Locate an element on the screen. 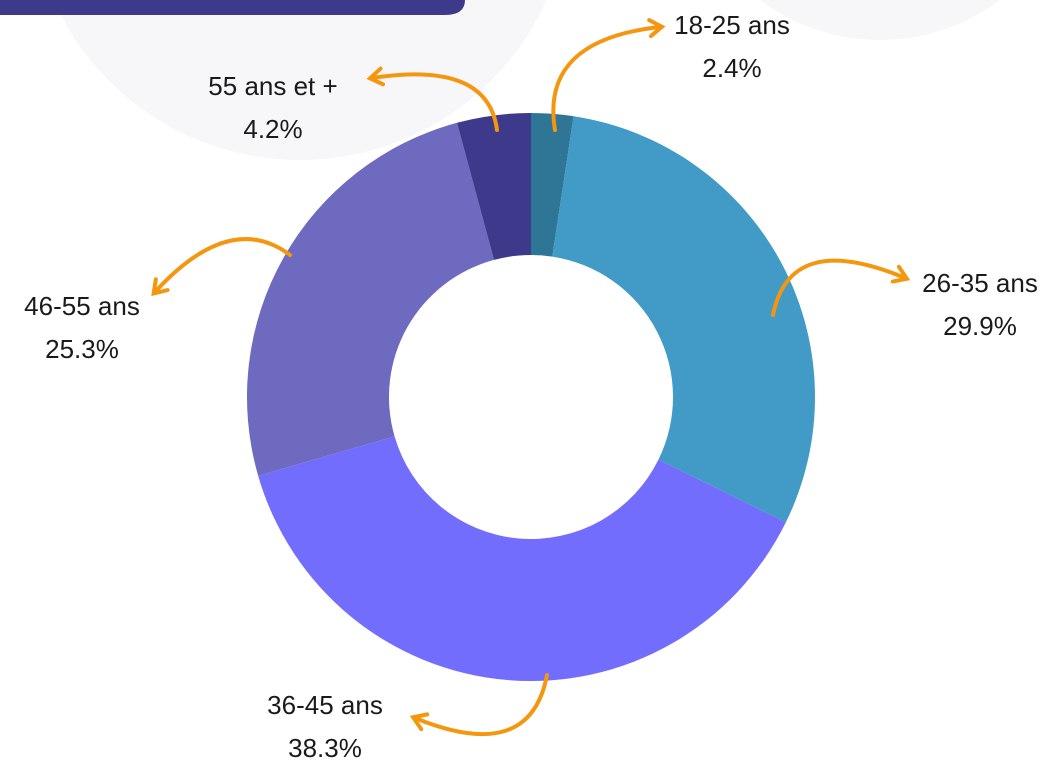  header-bar is located at coordinates (232, 7).